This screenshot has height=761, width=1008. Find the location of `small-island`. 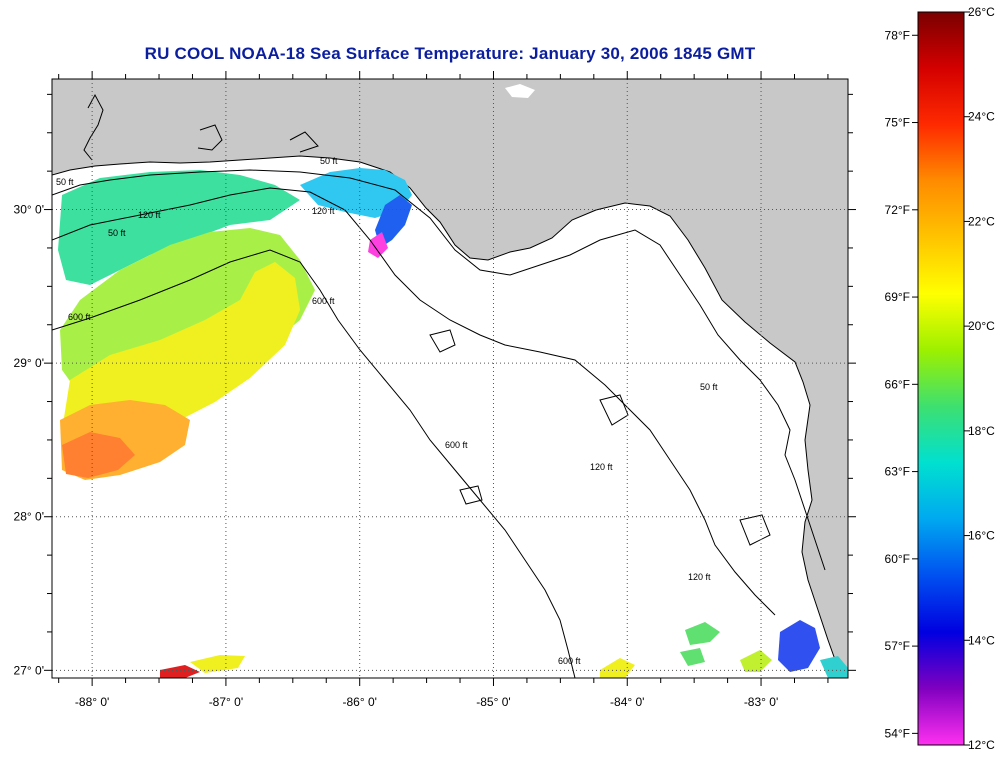

small-island is located at coordinates (520, 91).